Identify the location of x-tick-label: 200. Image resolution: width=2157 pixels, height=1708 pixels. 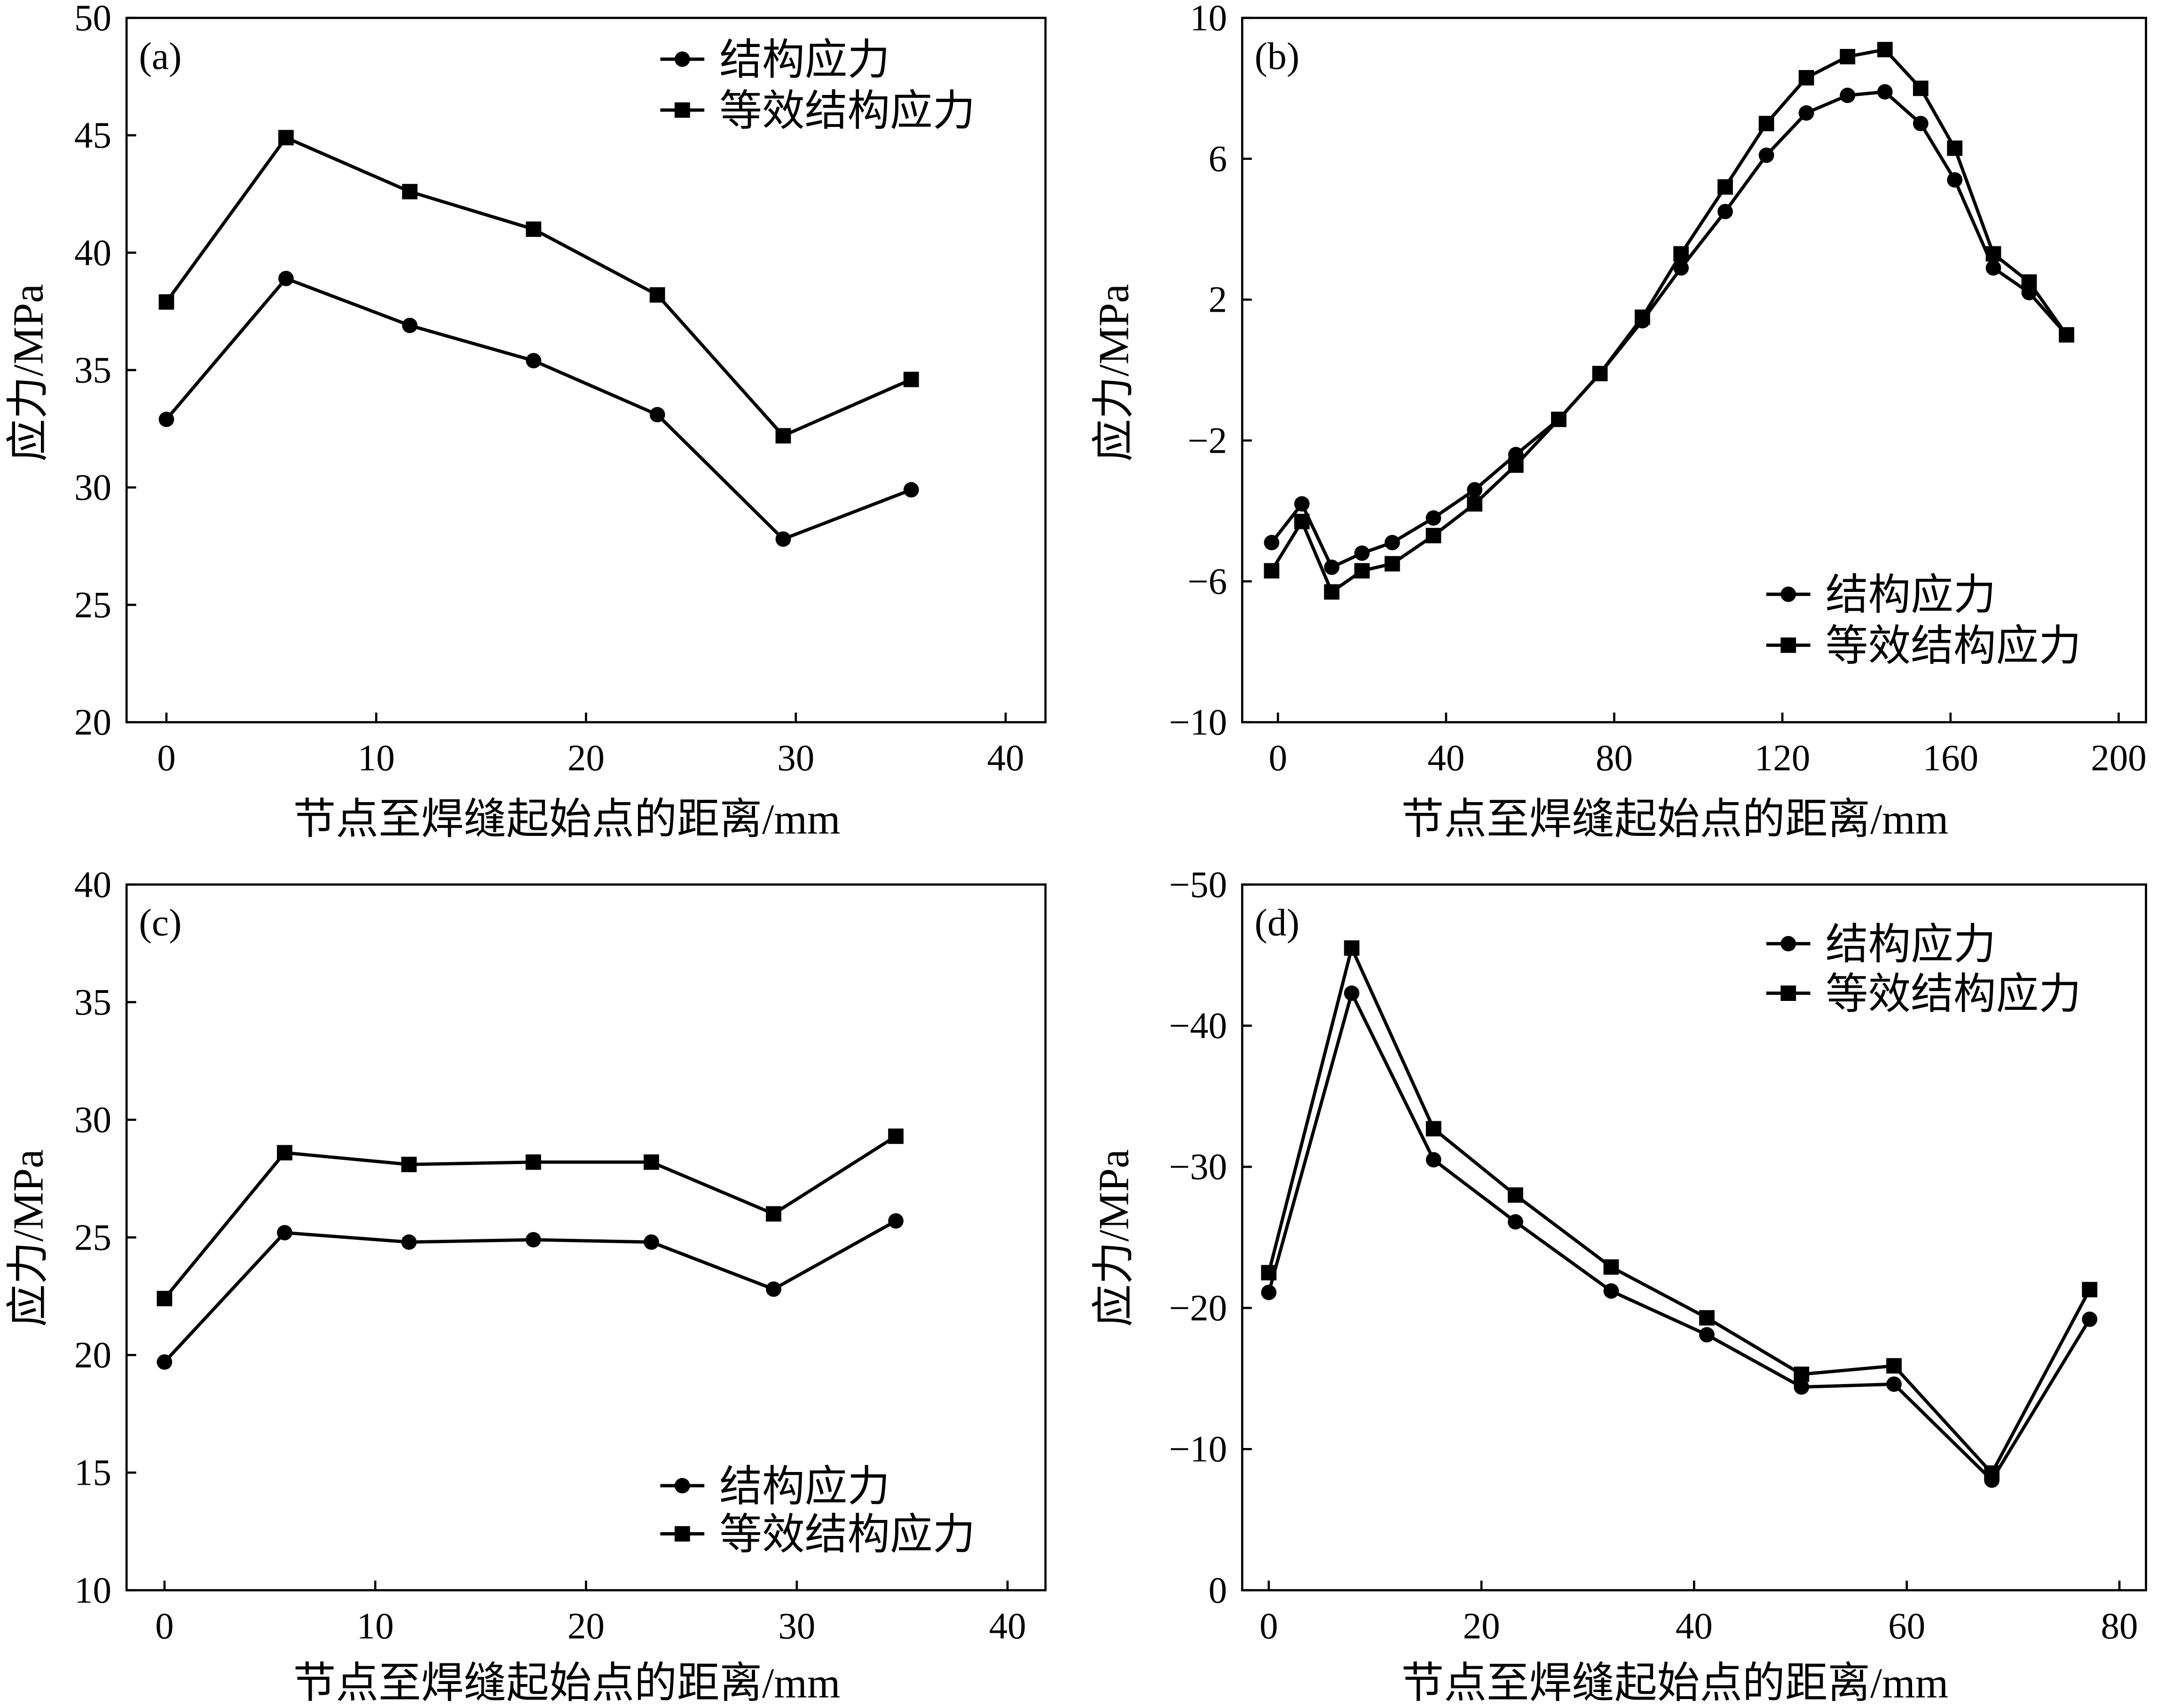
(2119, 758).